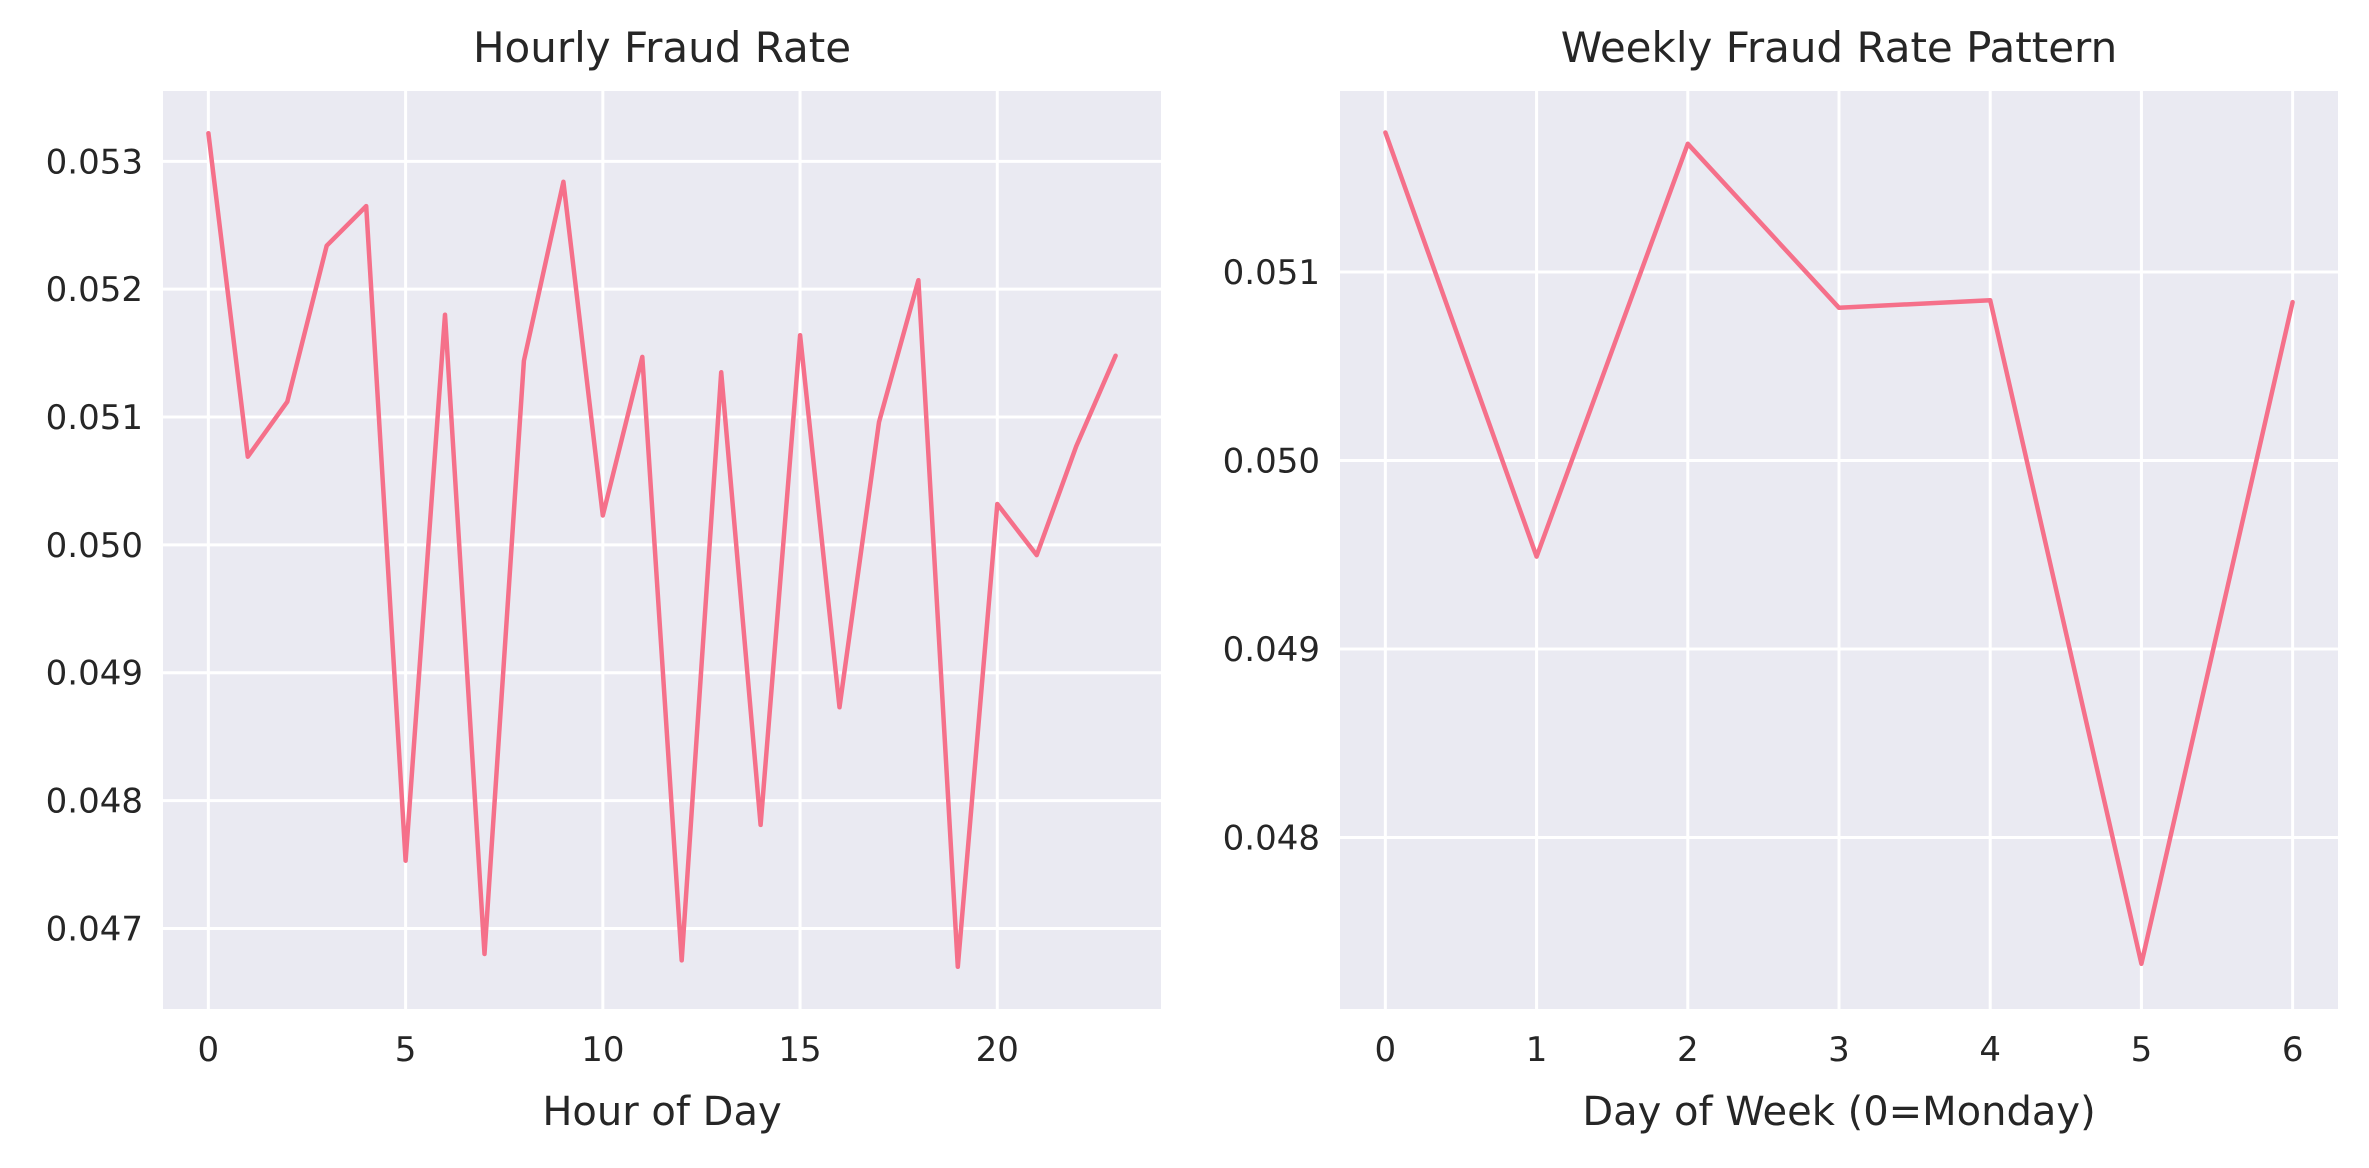  I want to click on y-ticks-hourly: 0.047 0.048 0.049 0.050 0.051 0.052 0.053, so click(94, 545).